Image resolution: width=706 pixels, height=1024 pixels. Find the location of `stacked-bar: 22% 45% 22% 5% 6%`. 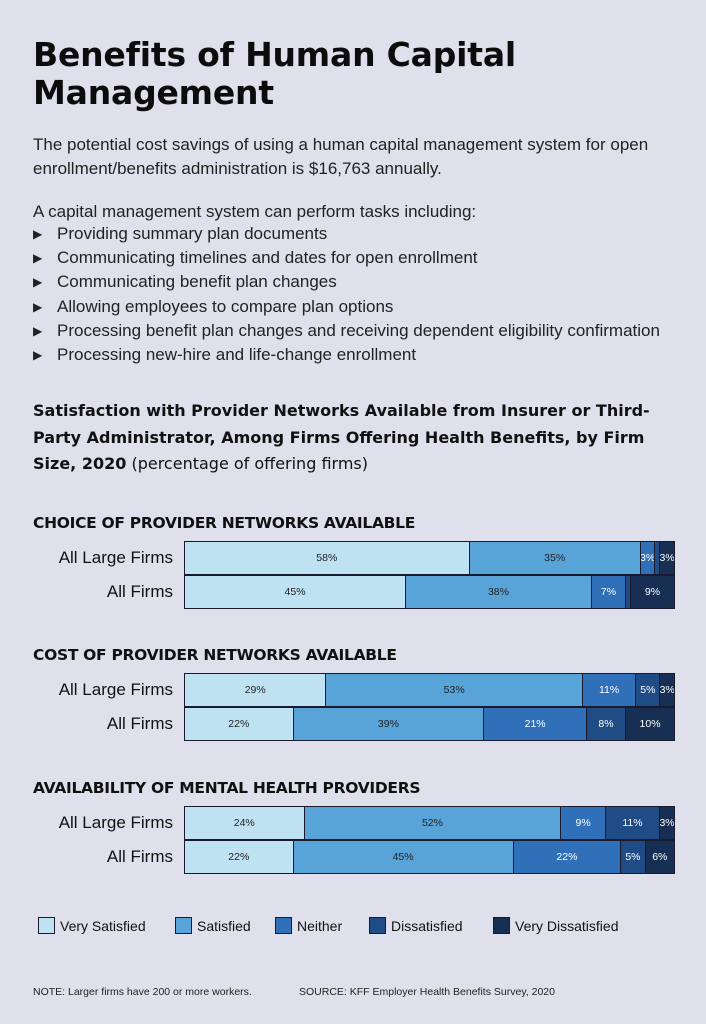

stacked-bar: 22% 45% 22% 5% 6% is located at coordinates (429, 857).